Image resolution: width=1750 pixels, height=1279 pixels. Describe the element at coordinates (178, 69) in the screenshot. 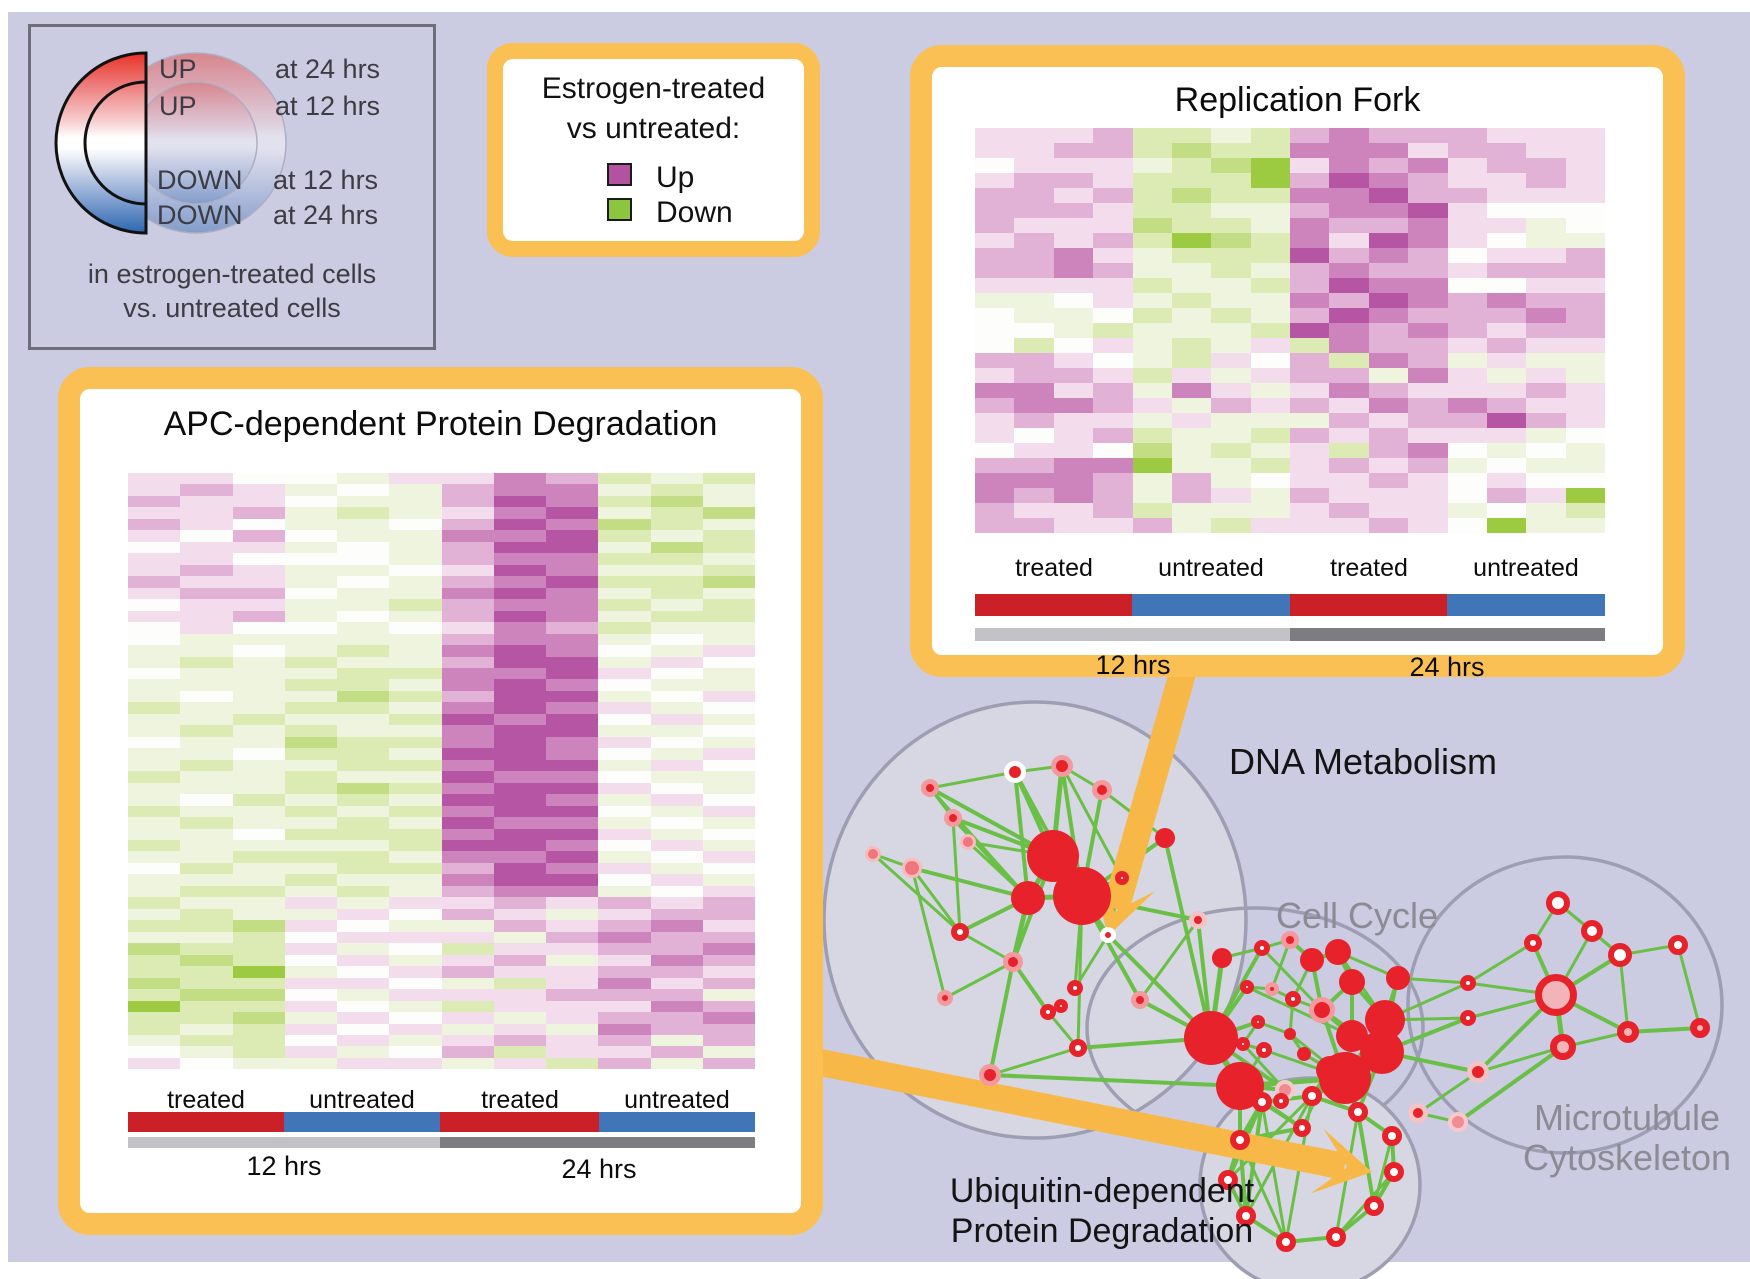

I see `ring-direction-label: UP` at that location.